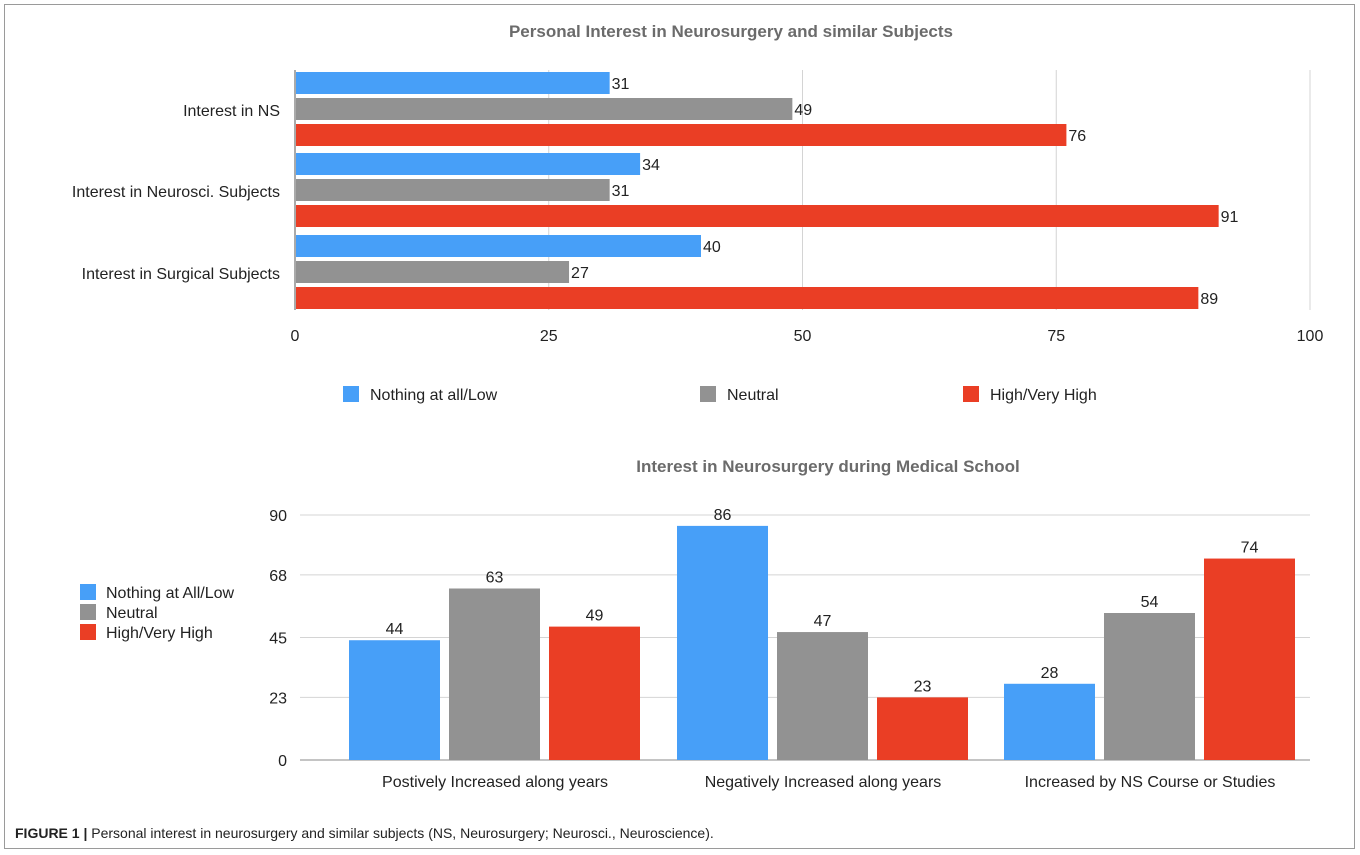 Image resolution: width=1360 pixels, height=855 pixels. Describe the element at coordinates (1209, 299) in the screenshot. I see `chart1-data-label: 89` at that location.